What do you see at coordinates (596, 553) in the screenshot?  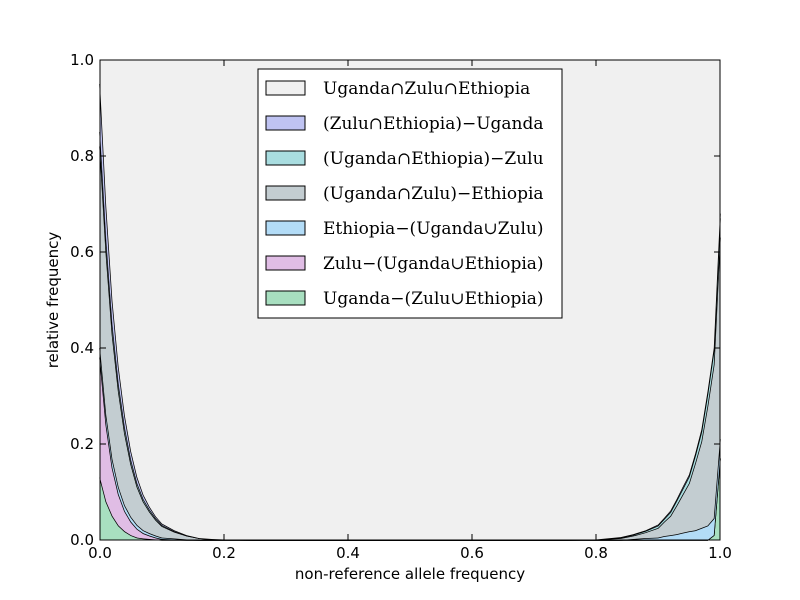 I see `x-tick-label: 0.8` at bounding box center [596, 553].